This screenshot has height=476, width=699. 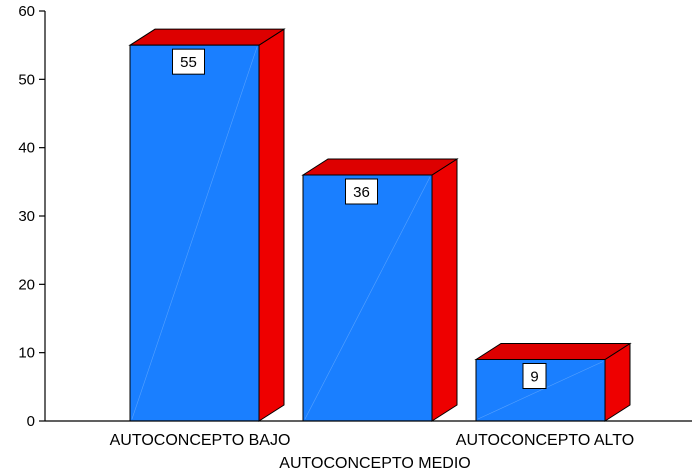 What do you see at coordinates (374, 463) in the screenshot?
I see `x-category-label: AUTOCONCEPTO MEDIO` at bounding box center [374, 463].